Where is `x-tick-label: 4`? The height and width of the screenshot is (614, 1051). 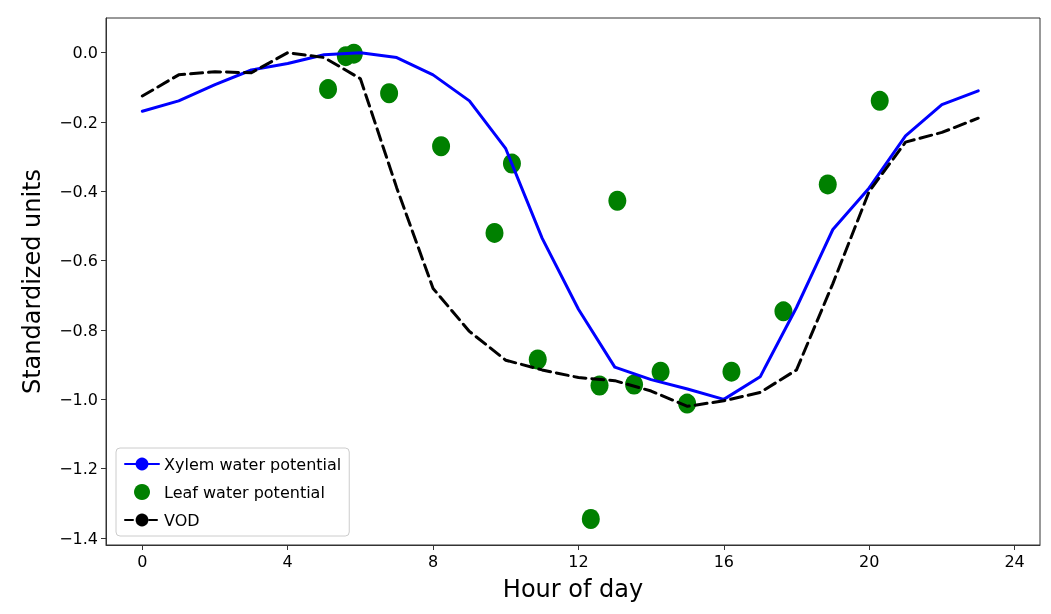
x-tick-label: 4 is located at coordinates (287, 561).